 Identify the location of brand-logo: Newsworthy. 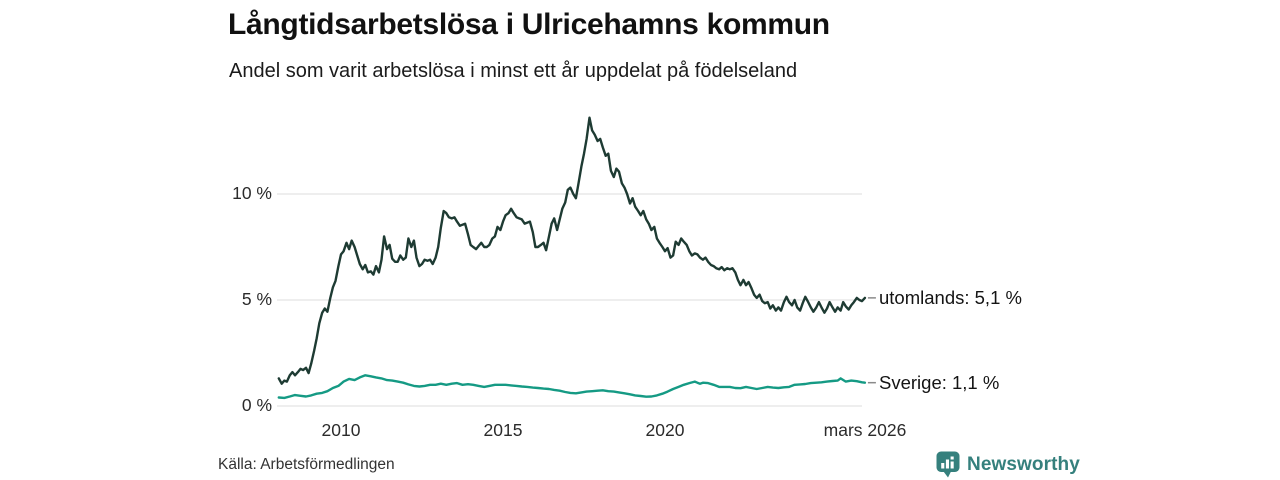
(1008, 464).